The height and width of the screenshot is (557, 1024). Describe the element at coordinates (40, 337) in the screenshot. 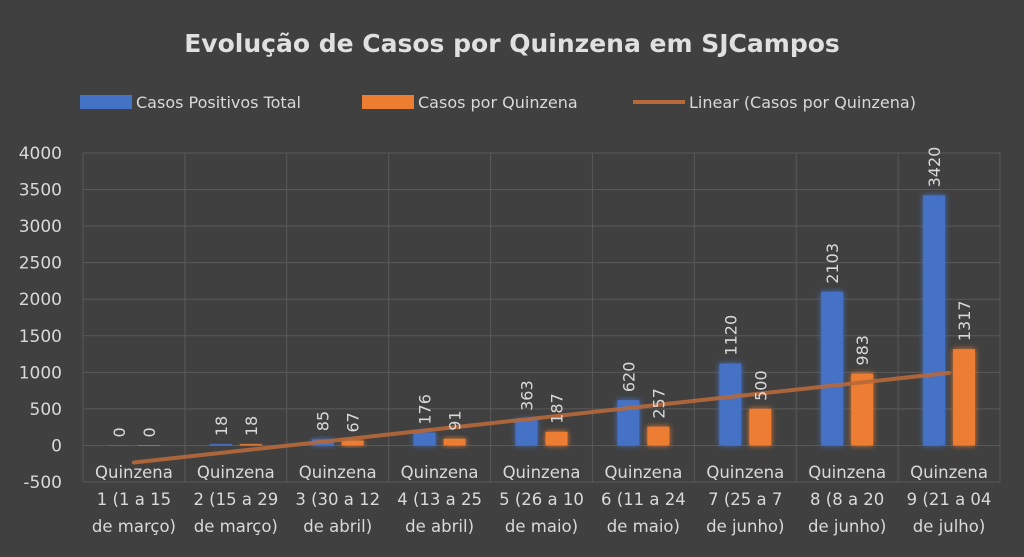

I see `y-tick-label: 1500` at that location.